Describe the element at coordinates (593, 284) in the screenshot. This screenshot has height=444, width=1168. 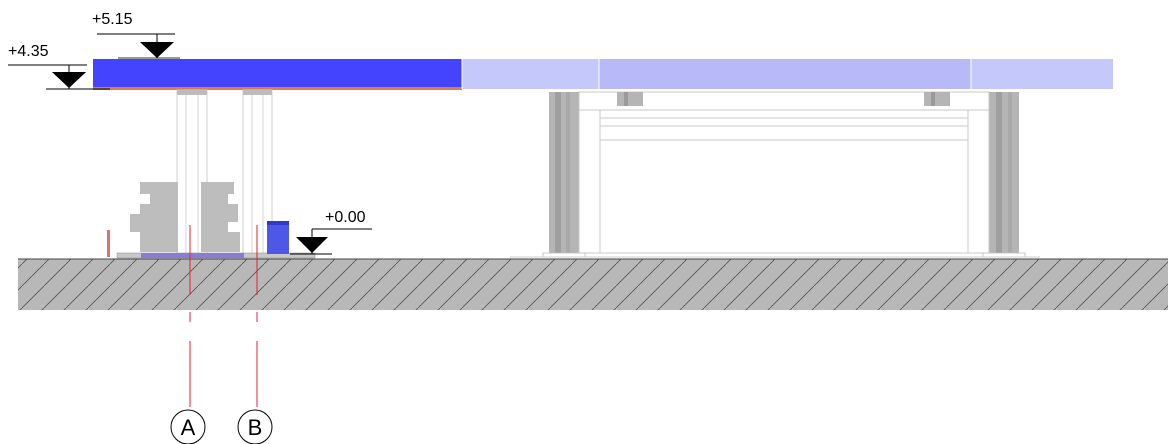
I see `ground-section` at that location.